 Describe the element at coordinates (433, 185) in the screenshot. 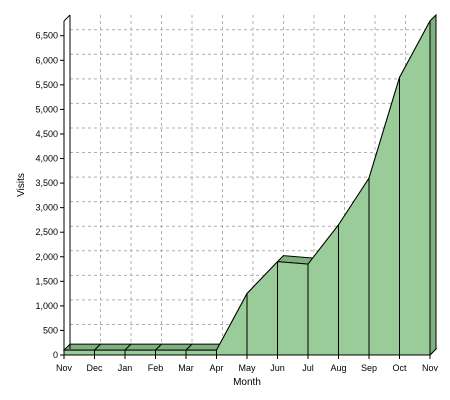

I see `area-side` at that location.